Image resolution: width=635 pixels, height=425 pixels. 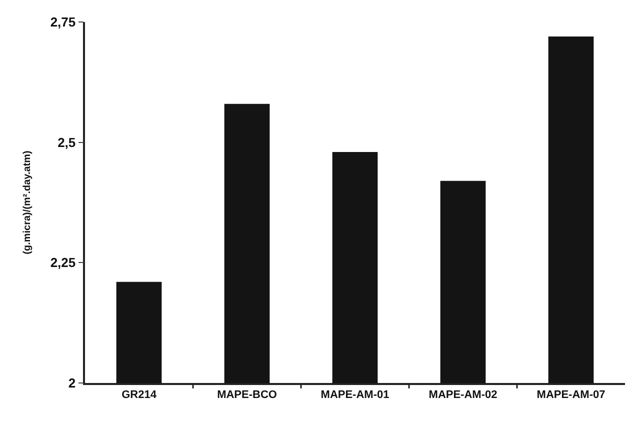 I want to click on x-tick-label: MAPE-BCO, so click(x=247, y=394).